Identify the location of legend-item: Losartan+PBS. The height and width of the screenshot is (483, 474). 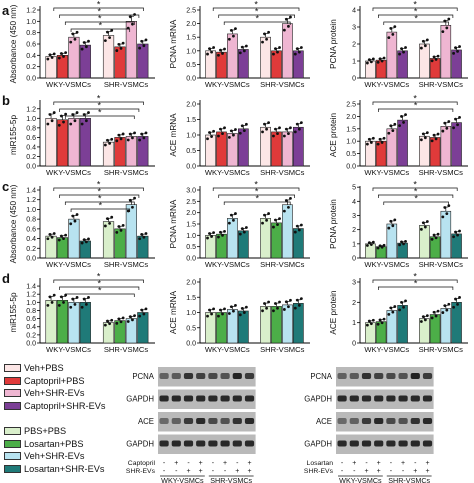
(54, 444).